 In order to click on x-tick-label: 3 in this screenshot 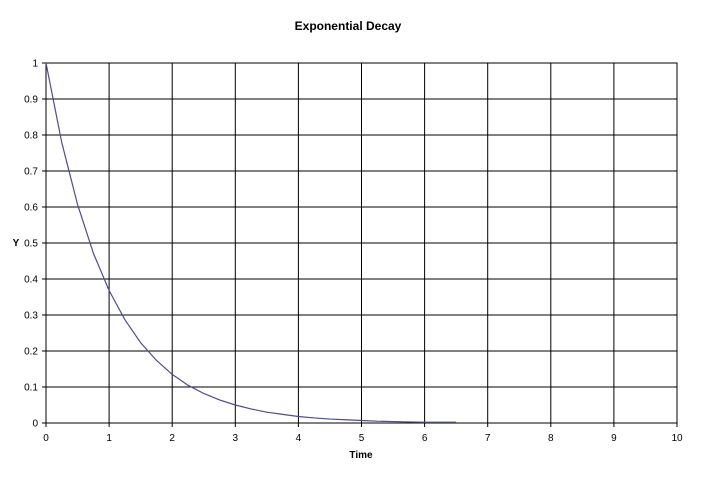, I will do `click(236, 438)`.